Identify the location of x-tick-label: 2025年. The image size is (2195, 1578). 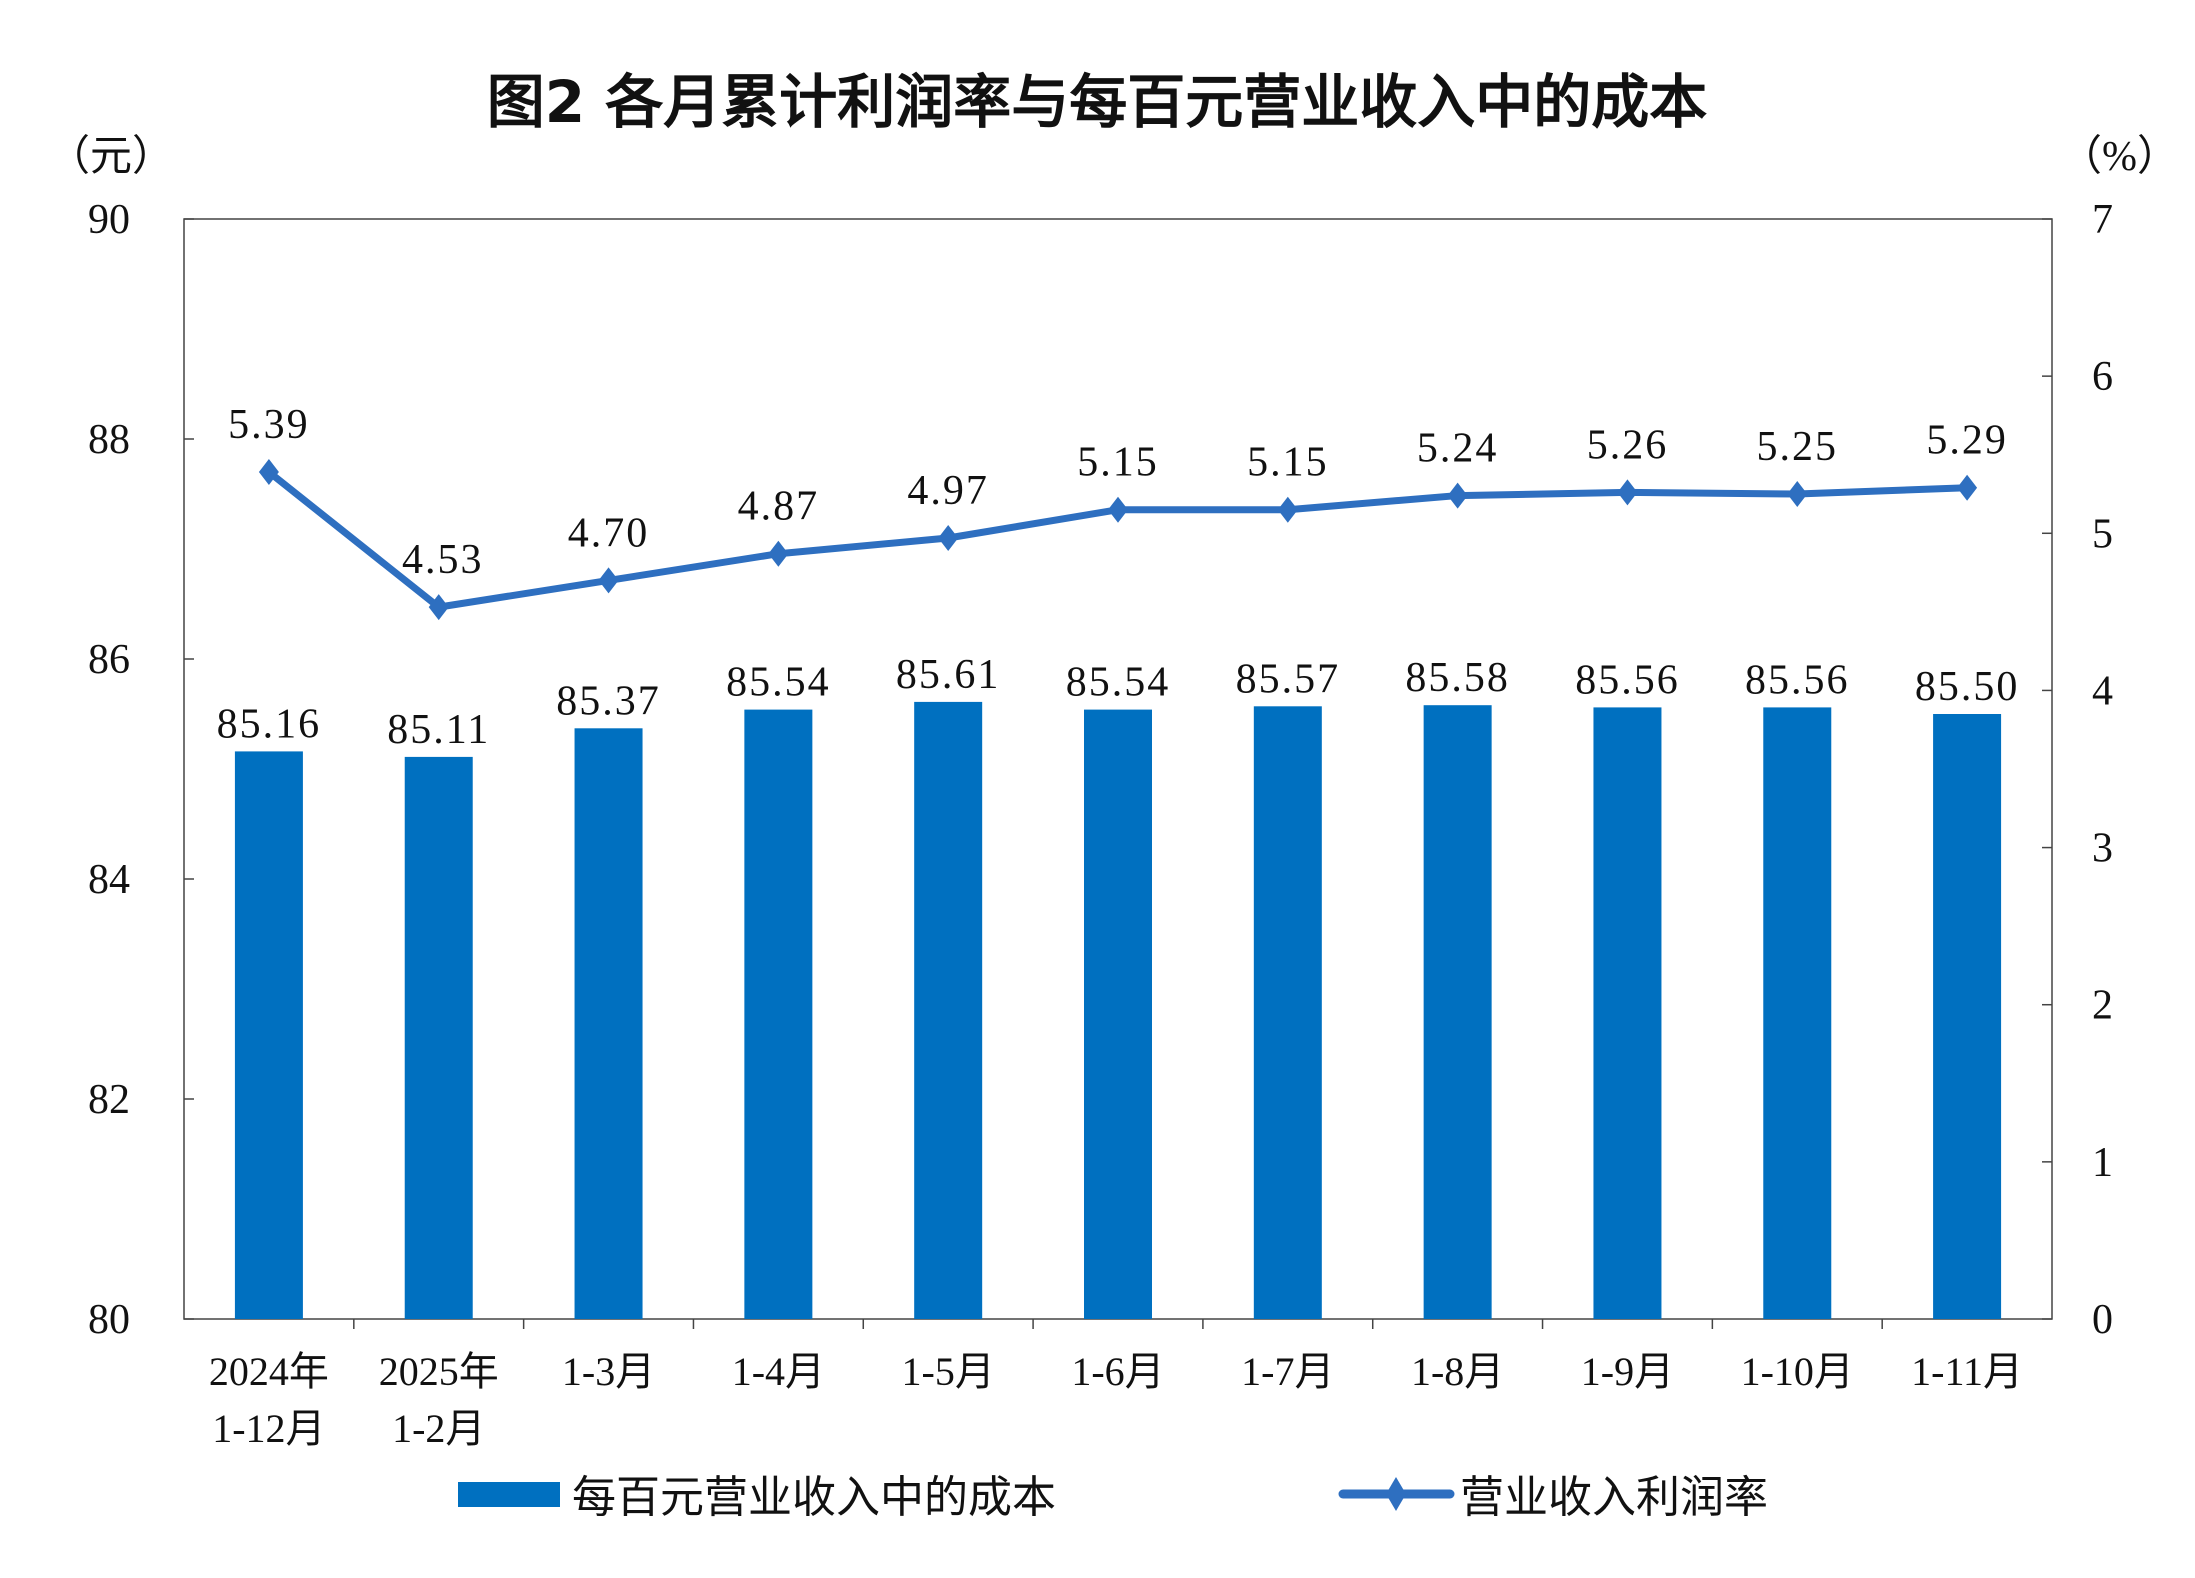
(439, 1371).